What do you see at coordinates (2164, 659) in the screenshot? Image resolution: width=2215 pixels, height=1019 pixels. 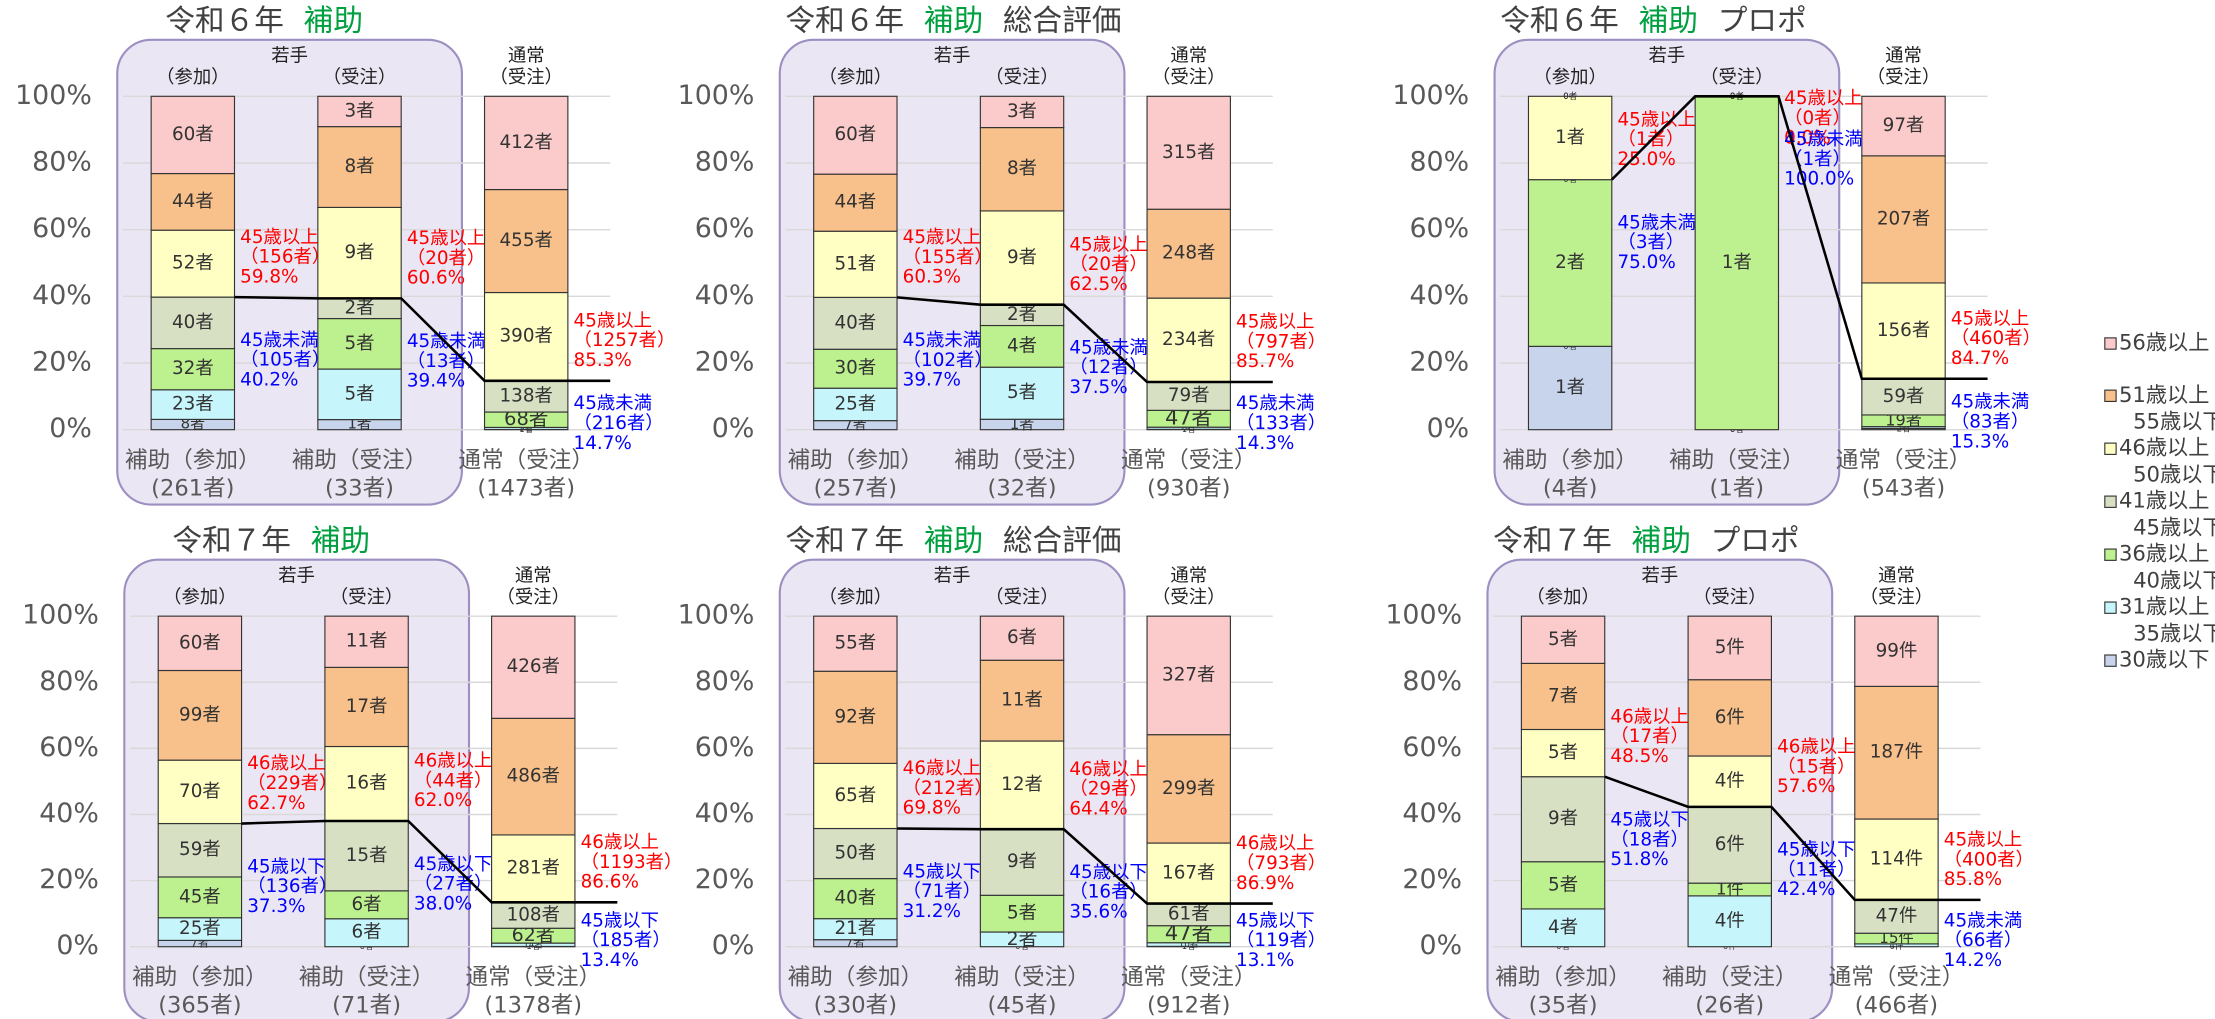 I see `legend-label: 30歳以下` at bounding box center [2164, 659].